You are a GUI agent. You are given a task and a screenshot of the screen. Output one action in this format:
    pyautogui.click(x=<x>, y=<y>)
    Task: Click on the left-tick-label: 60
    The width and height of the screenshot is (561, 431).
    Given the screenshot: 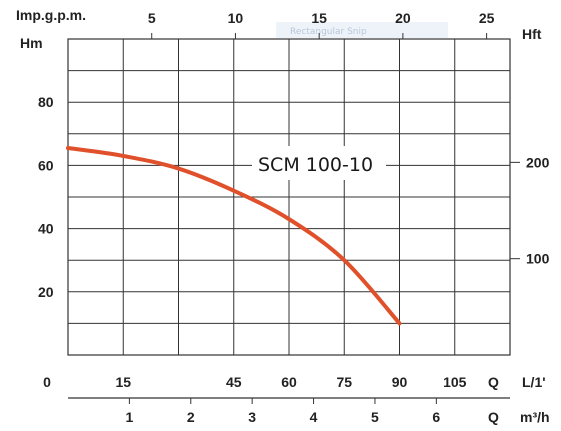 What is the action you would take?
    pyautogui.click(x=46, y=165)
    